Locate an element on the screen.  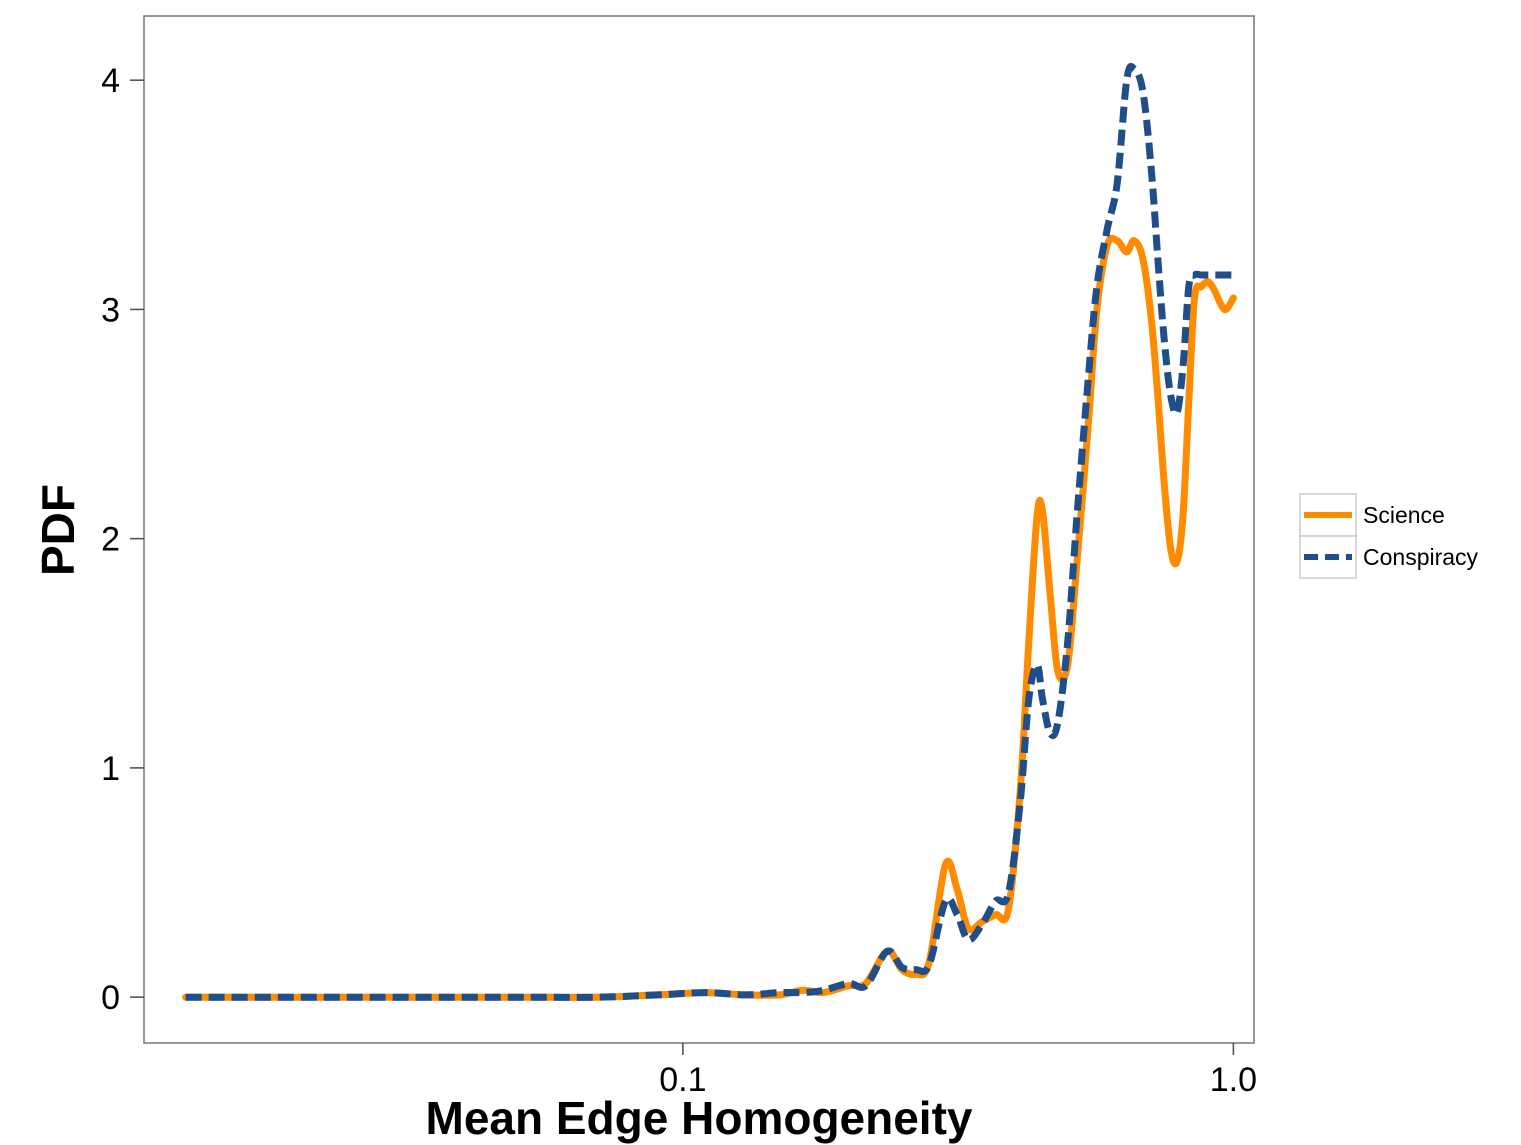
legend-label-science: Science is located at coordinates (1404, 515).